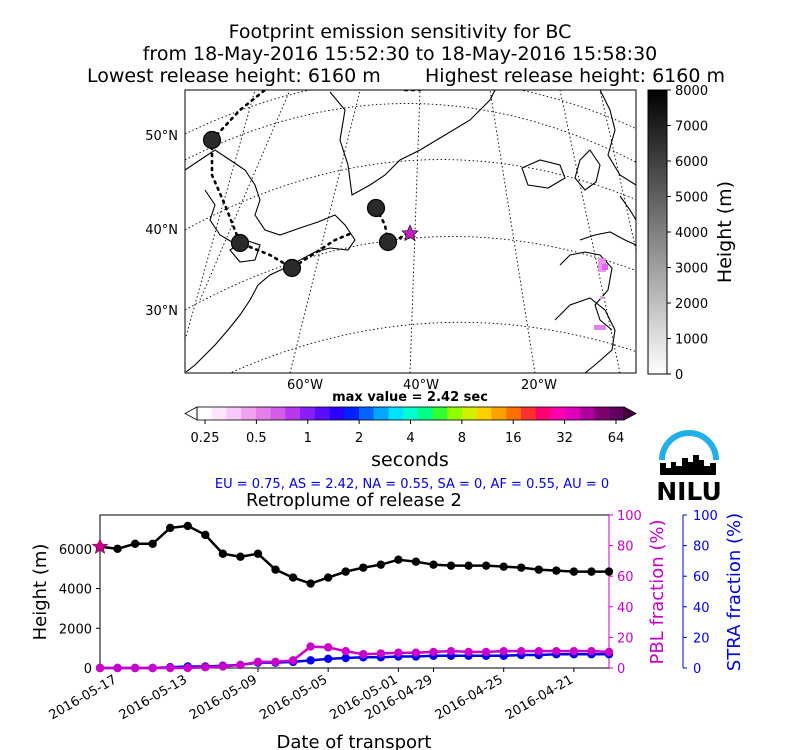 The width and height of the screenshot is (800, 750). Describe the element at coordinates (601, 294) in the screenshot. I see `sensitivity-patches` at that location.